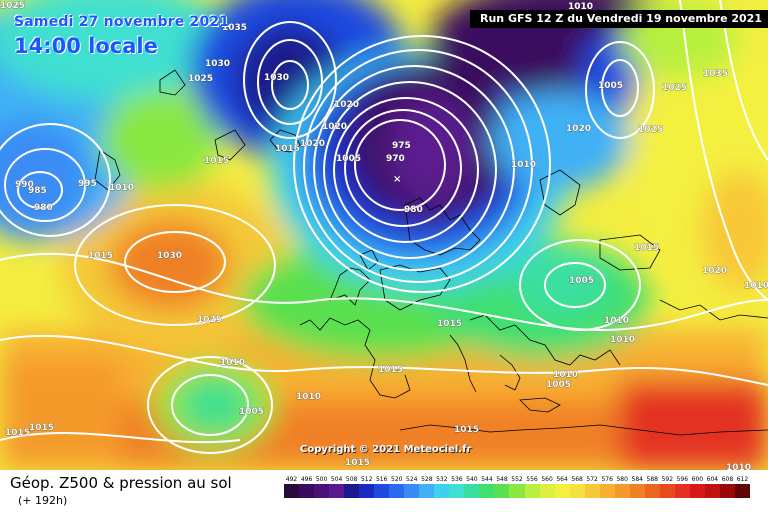 The width and height of the screenshot is (768, 512). What do you see at coordinates (532, 479) in the screenshot?
I see `scale-tick-label: 556` at bounding box center [532, 479].